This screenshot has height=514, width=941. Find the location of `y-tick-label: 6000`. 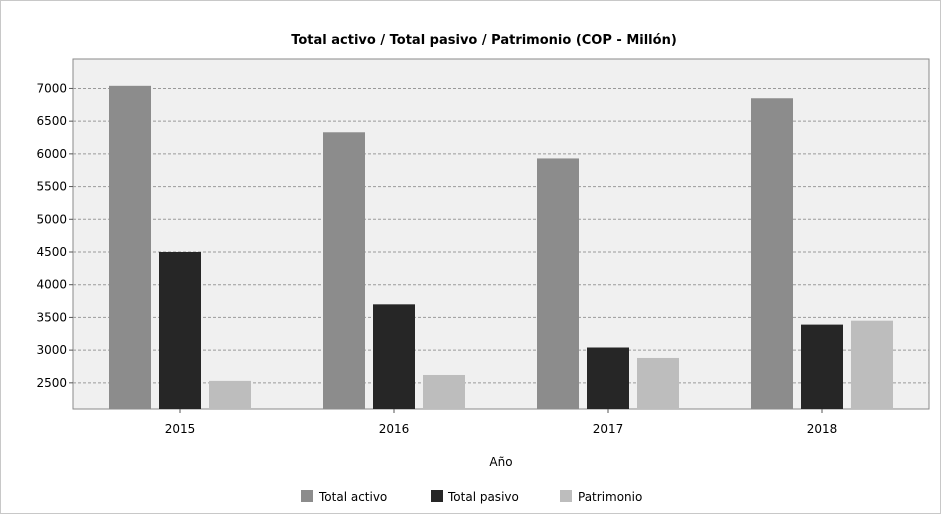

y-tick-label: 6000 is located at coordinates (51, 154).